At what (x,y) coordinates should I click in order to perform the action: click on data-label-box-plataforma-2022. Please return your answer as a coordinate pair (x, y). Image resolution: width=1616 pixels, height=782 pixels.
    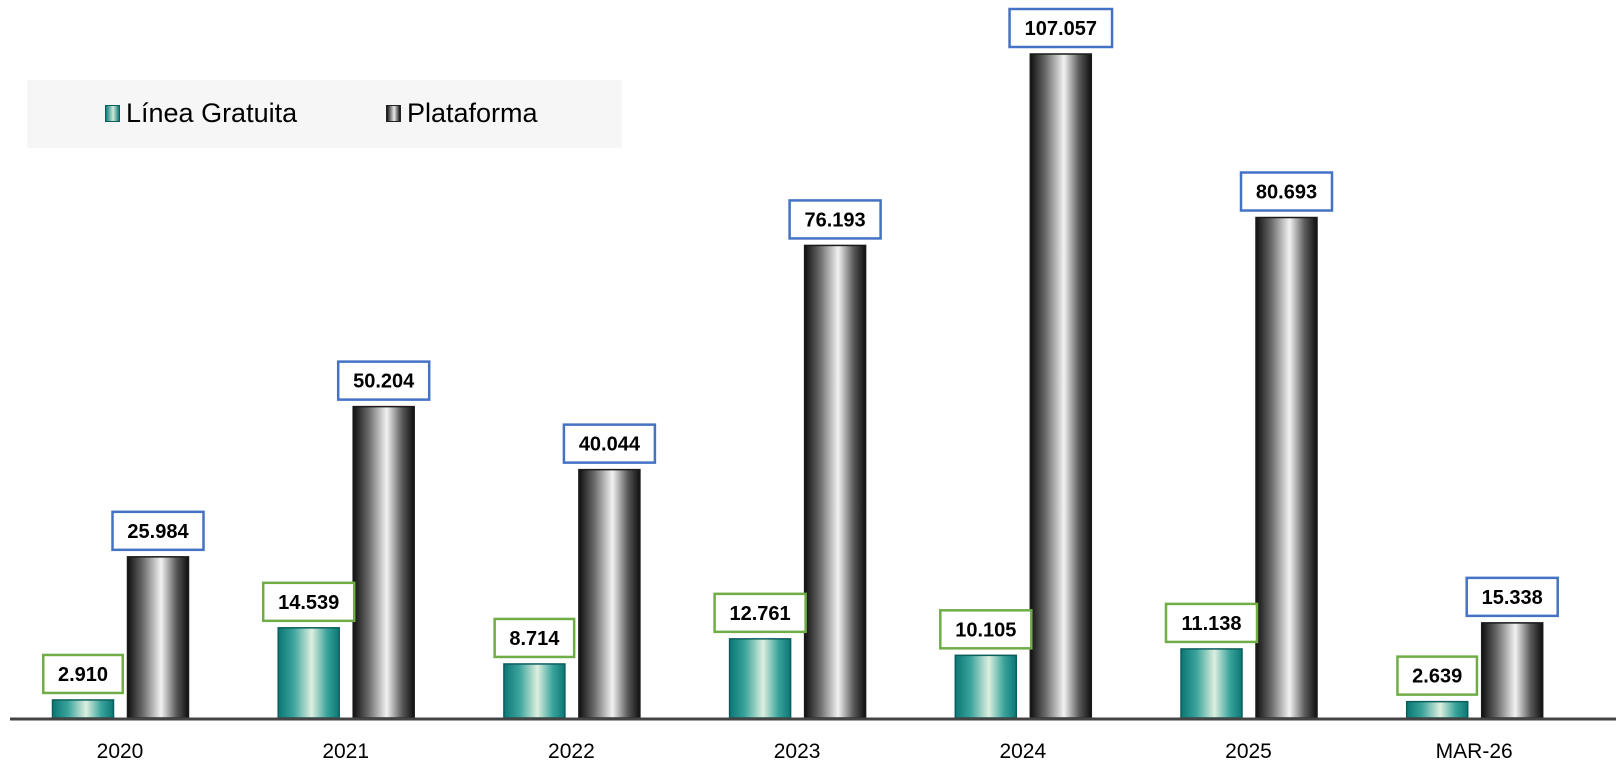
    Looking at the image, I should click on (609, 443).